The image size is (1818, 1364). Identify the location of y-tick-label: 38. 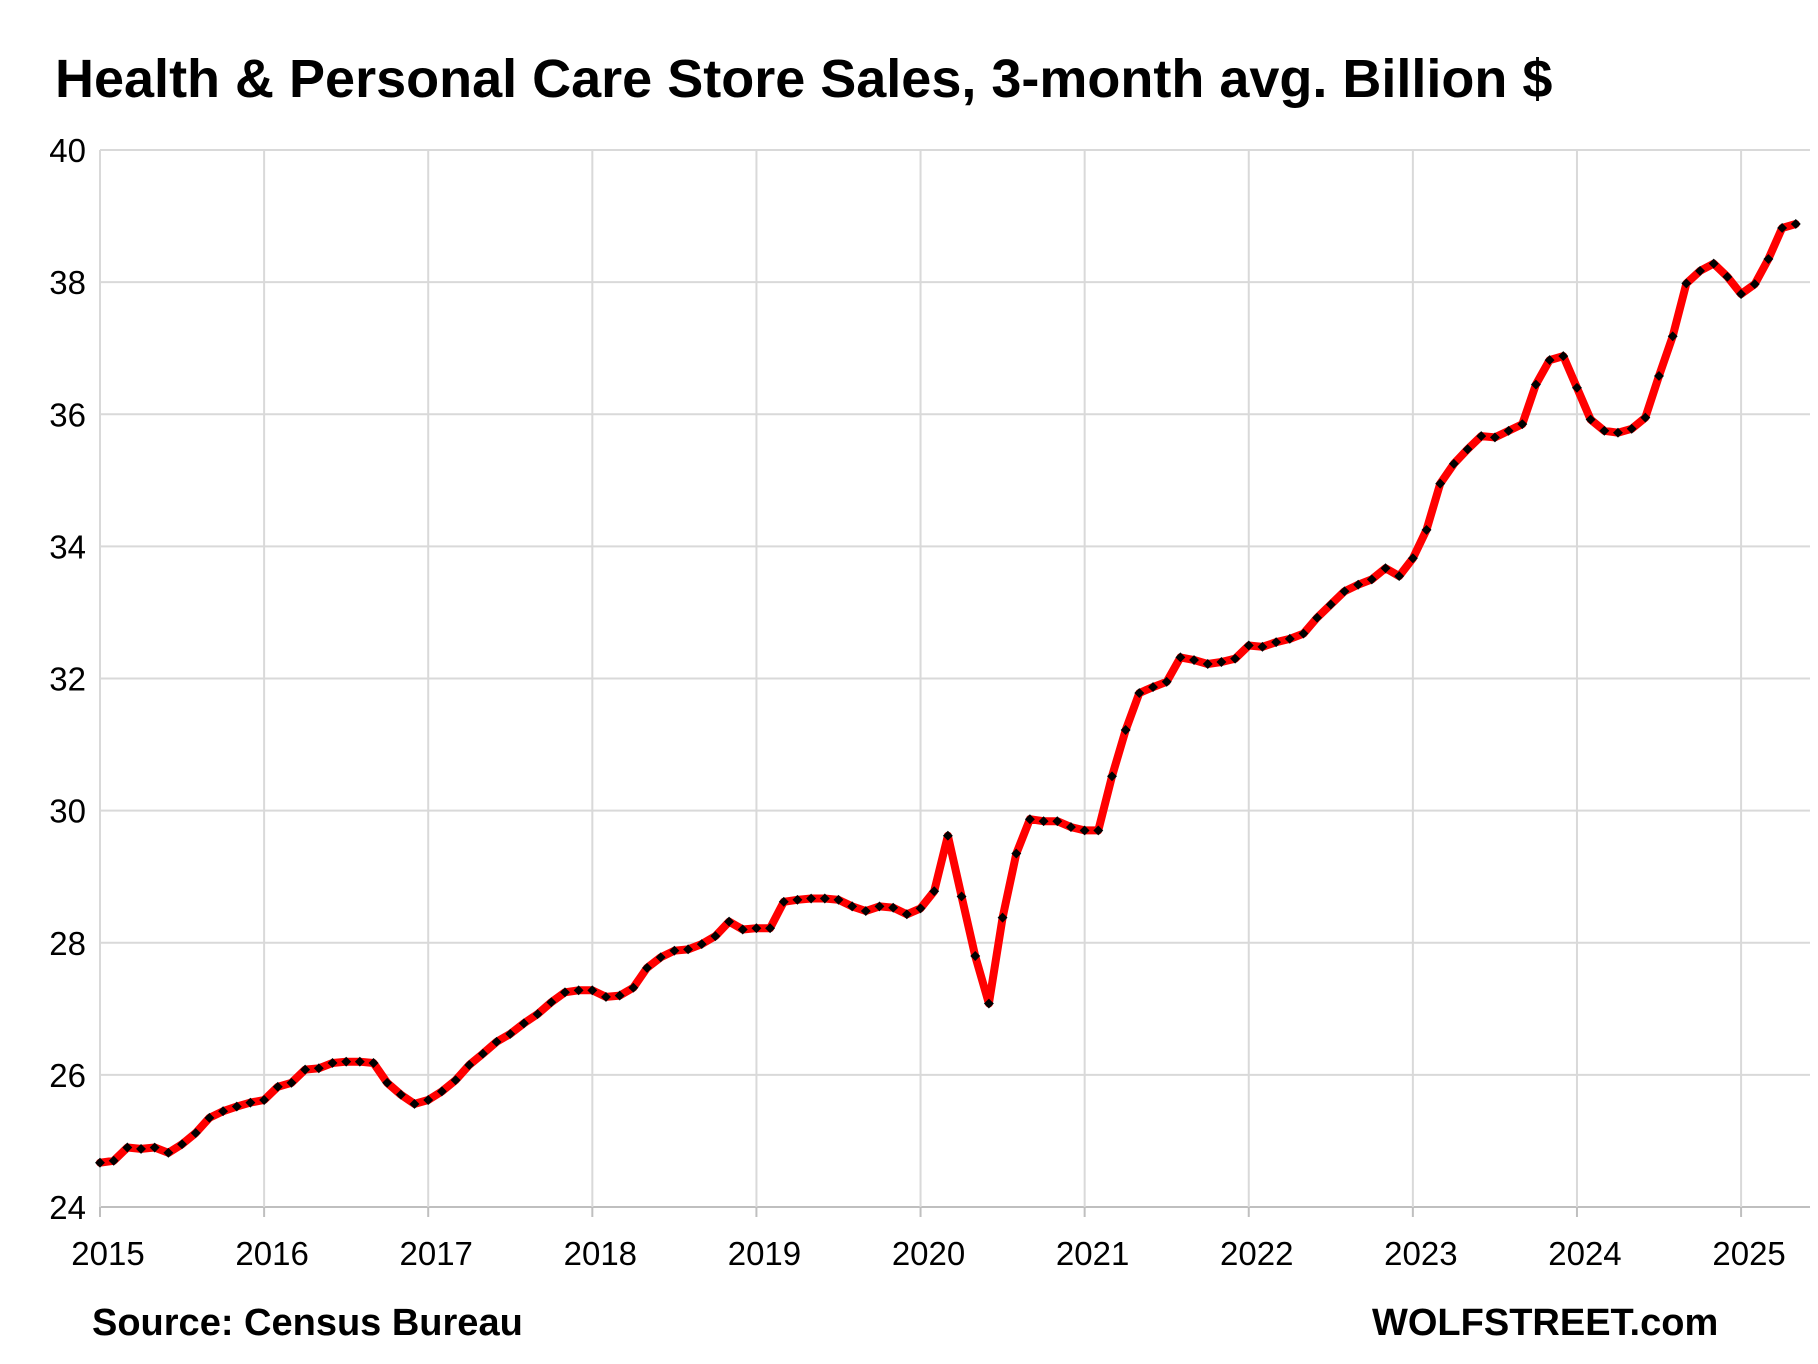
(67, 282).